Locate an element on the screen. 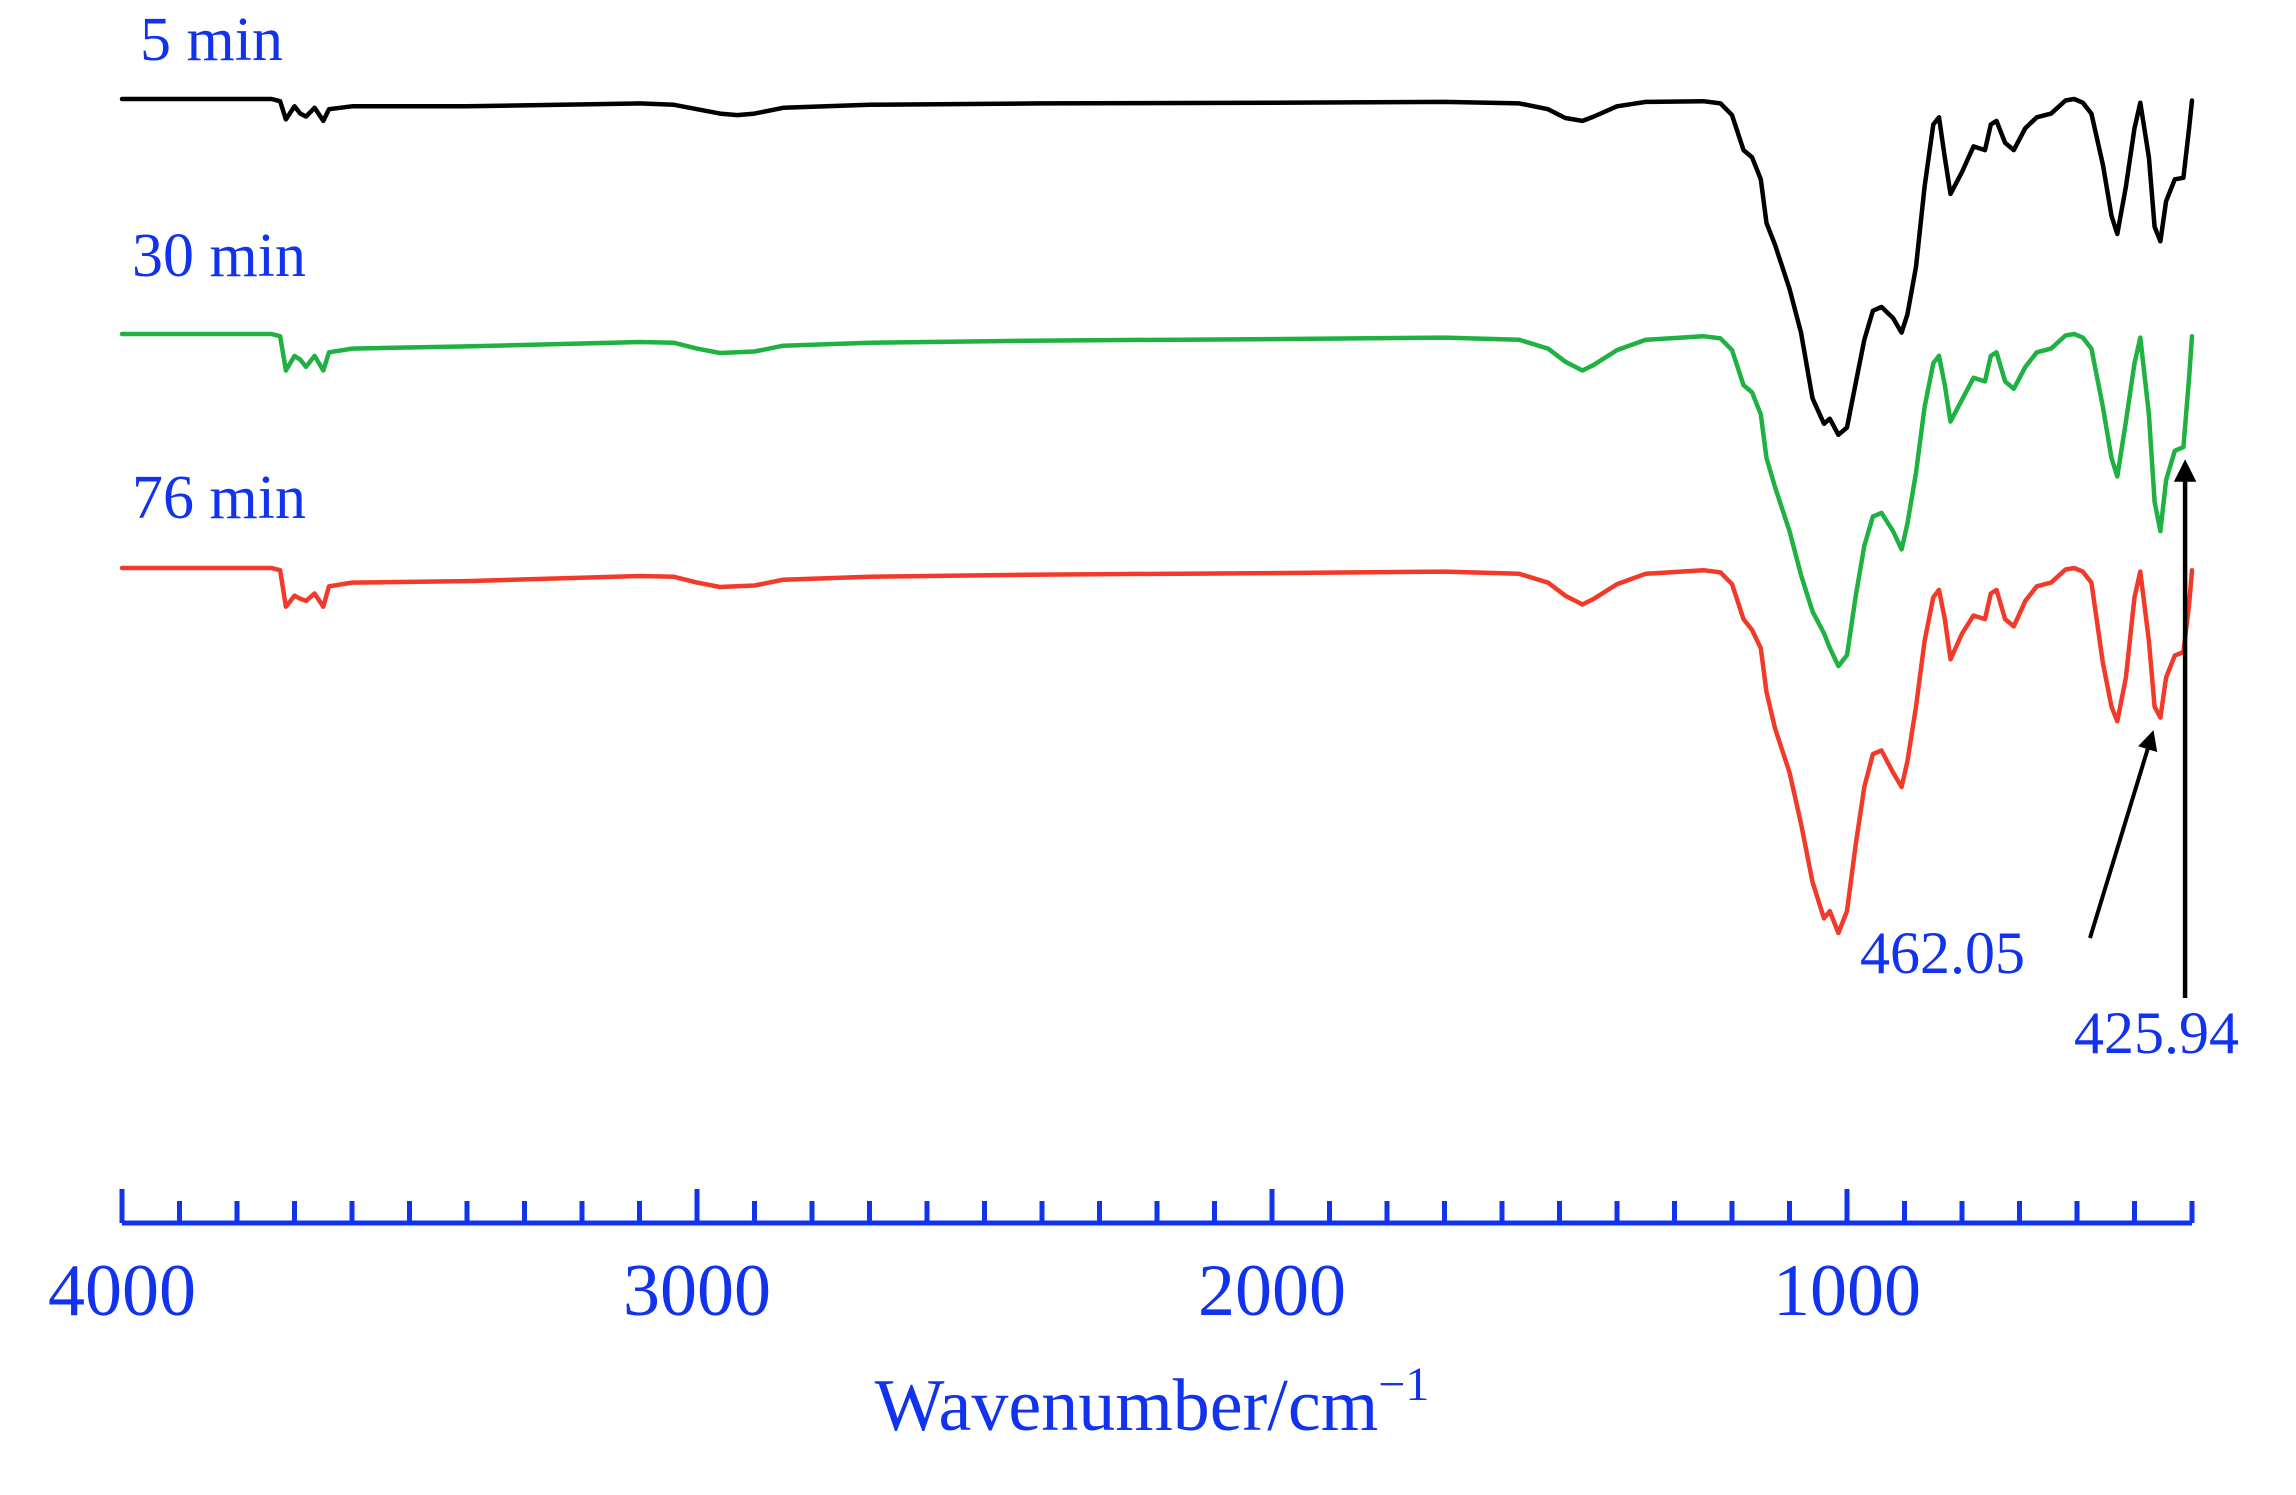 The width and height of the screenshot is (2296, 1495). x-tick-label-2000: 2000 is located at coordinates (1272, 1291).